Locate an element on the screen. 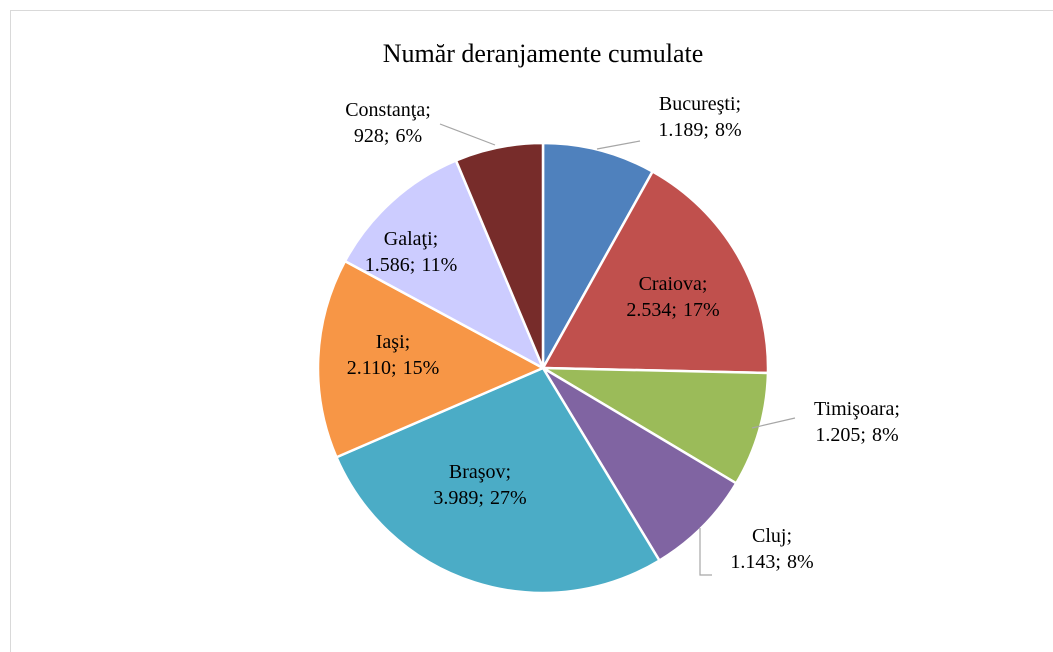  data-label: Constanţa; is located at coordinates (388, 110).